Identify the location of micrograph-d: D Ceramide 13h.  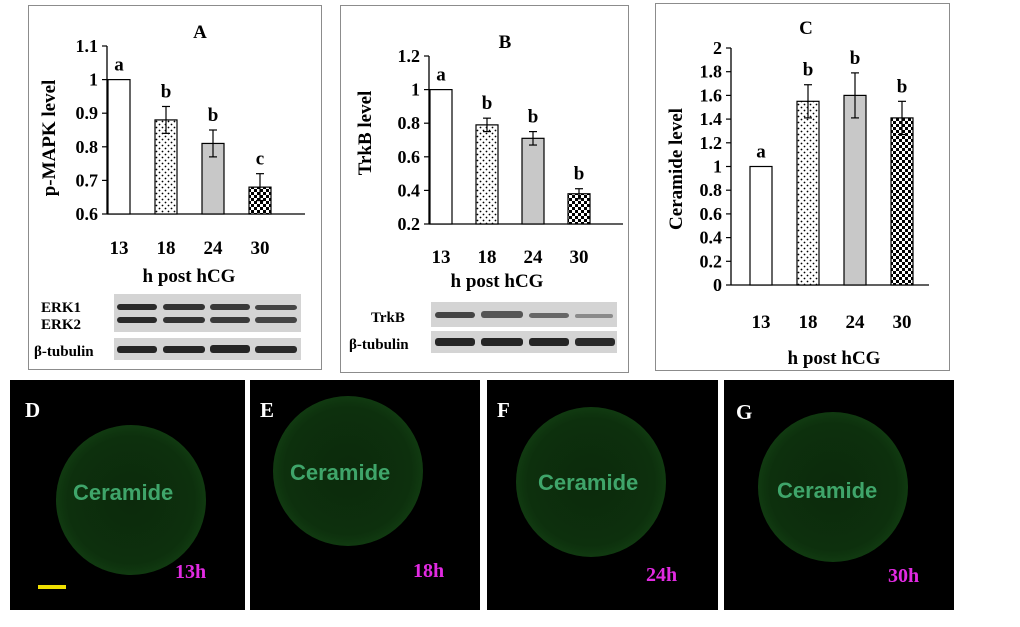
(127, 495).